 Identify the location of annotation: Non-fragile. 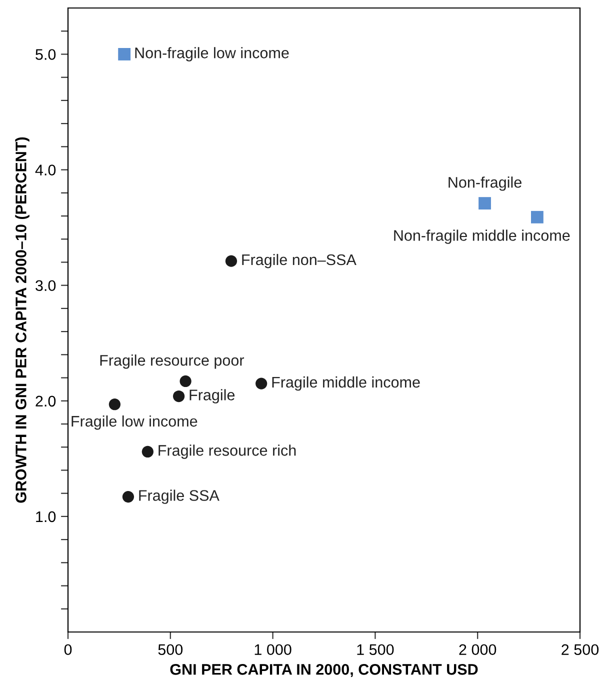
(485, 183).